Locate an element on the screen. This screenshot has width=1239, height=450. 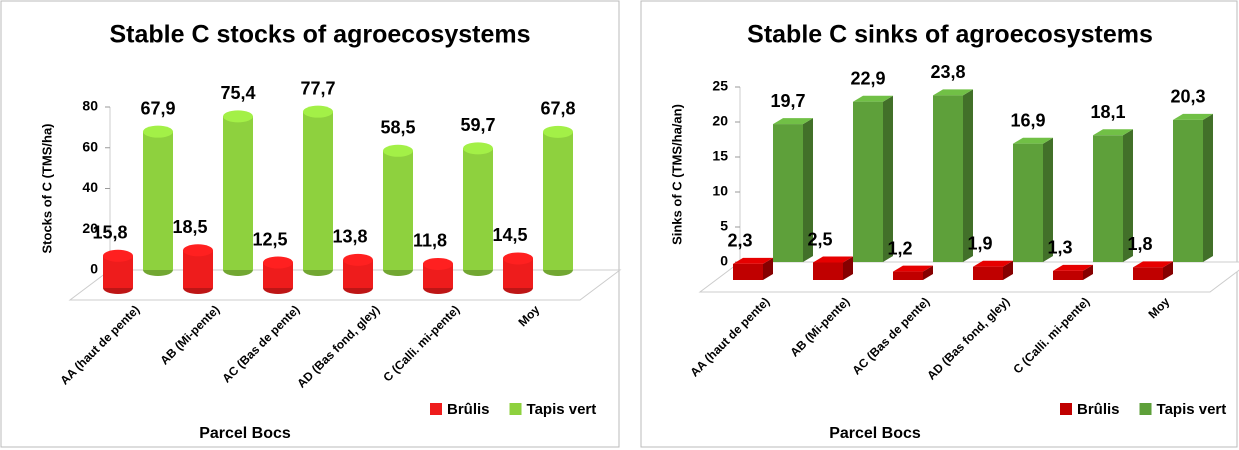
value-label: 1,3 is located at coordinates (1059, 248).